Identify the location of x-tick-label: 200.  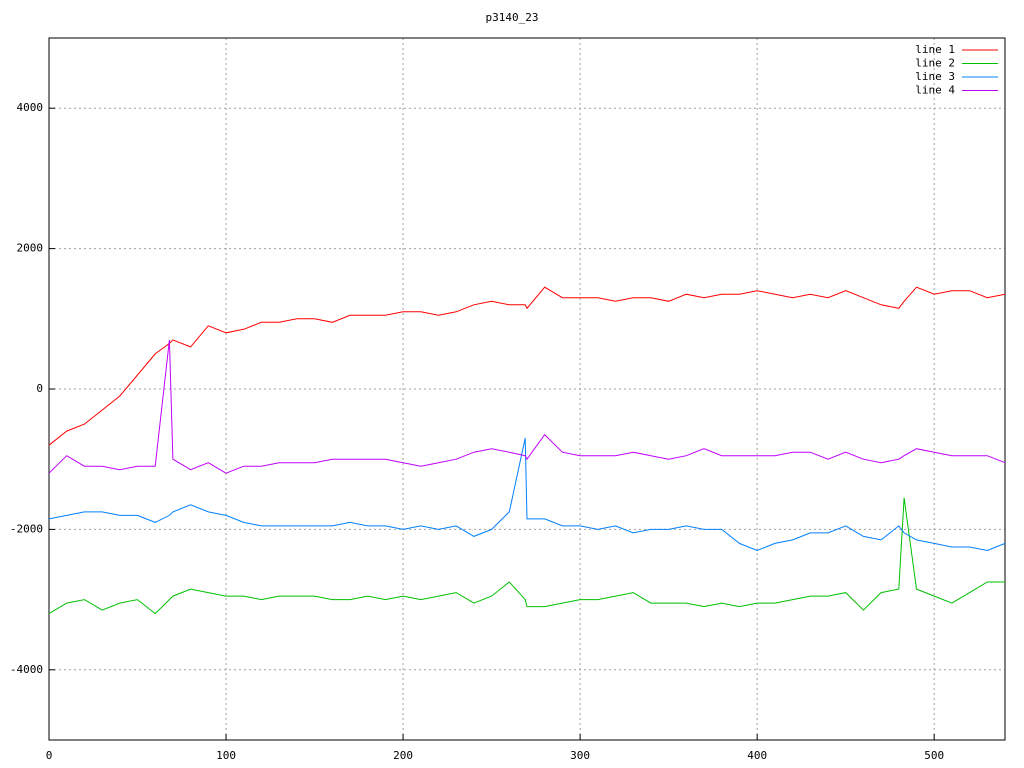
(403, 755).